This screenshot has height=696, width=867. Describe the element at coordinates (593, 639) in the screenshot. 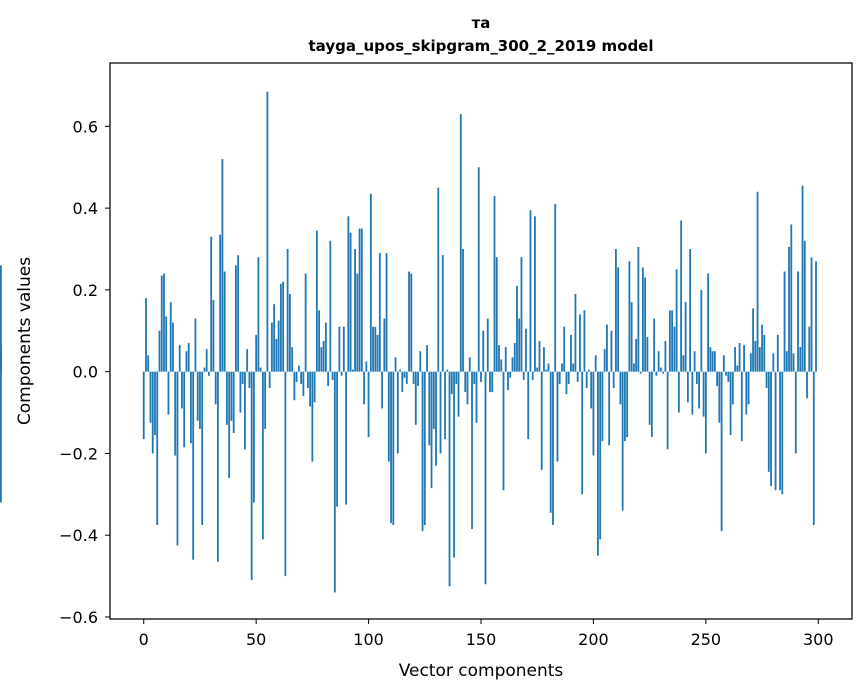

I see `x-tick-label: 200` at that location.